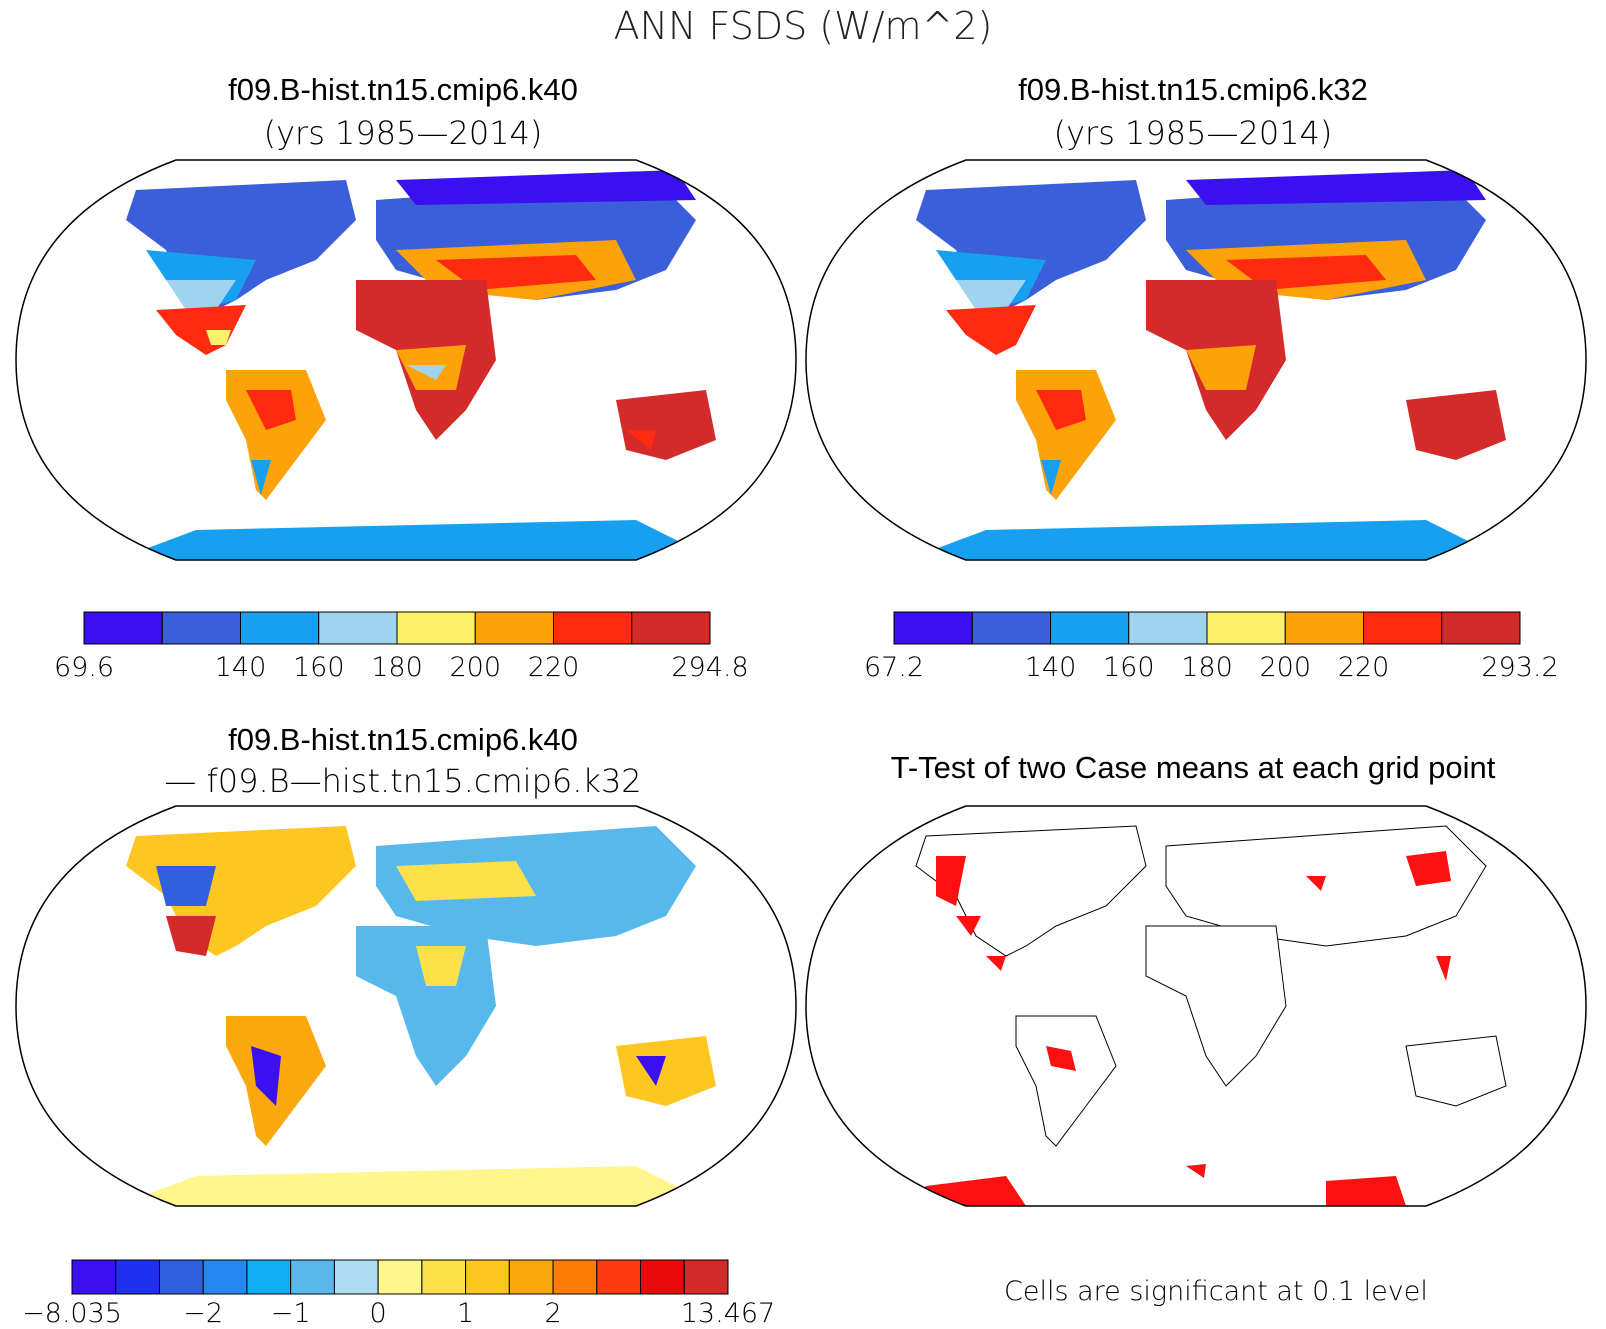 The height and width of the screenshot is (1329, 1606). Describe the element at coordinates (466, 1313) in the screenshot. I see `colorbar-tick-label: 1` at that location.